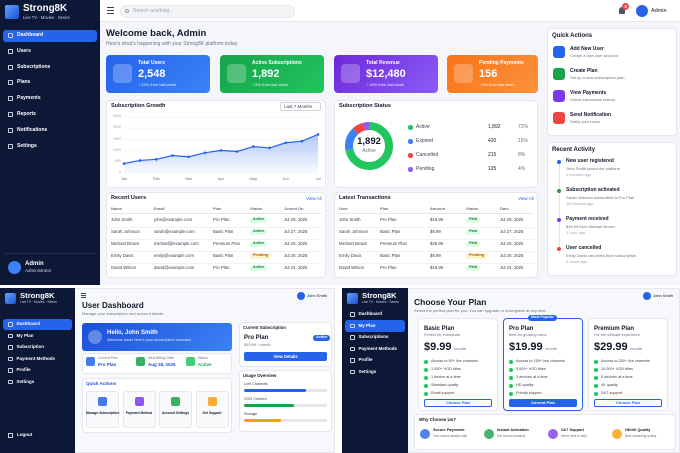  I want to click on button, so click(285, 356).